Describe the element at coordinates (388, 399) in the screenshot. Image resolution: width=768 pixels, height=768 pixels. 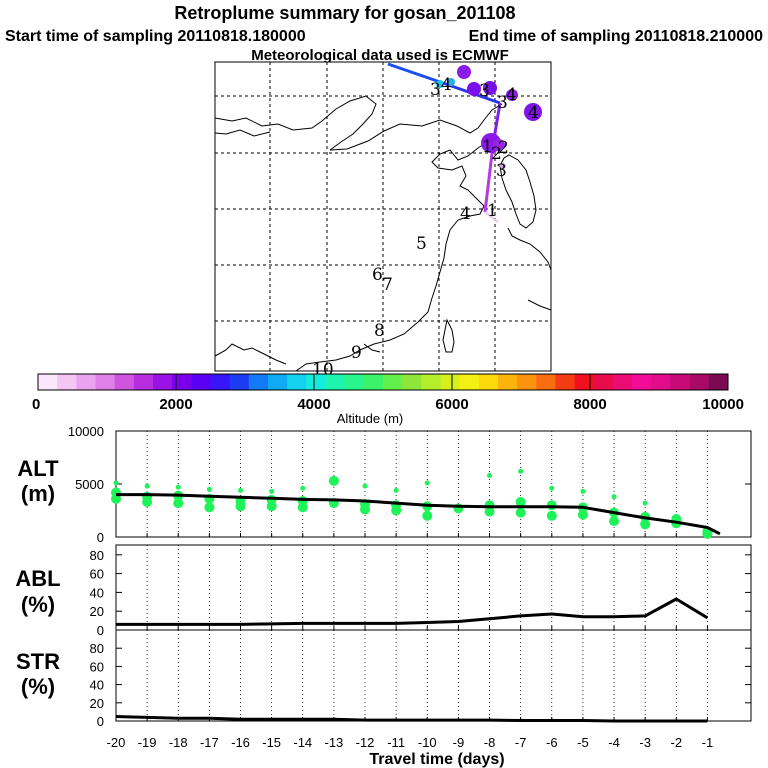
I see `altitude-colorbar: 0 2000 4000 6000 8000 10000 Altitude (m)` at that location.